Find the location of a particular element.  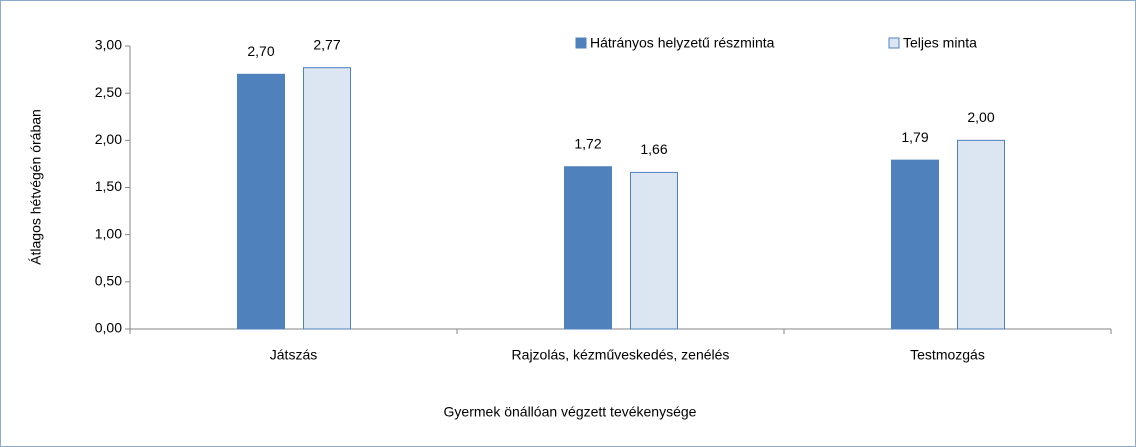

x-axis-title: Gyermek önállóan végzett tevékenysége is located at coordinates (570, 412).